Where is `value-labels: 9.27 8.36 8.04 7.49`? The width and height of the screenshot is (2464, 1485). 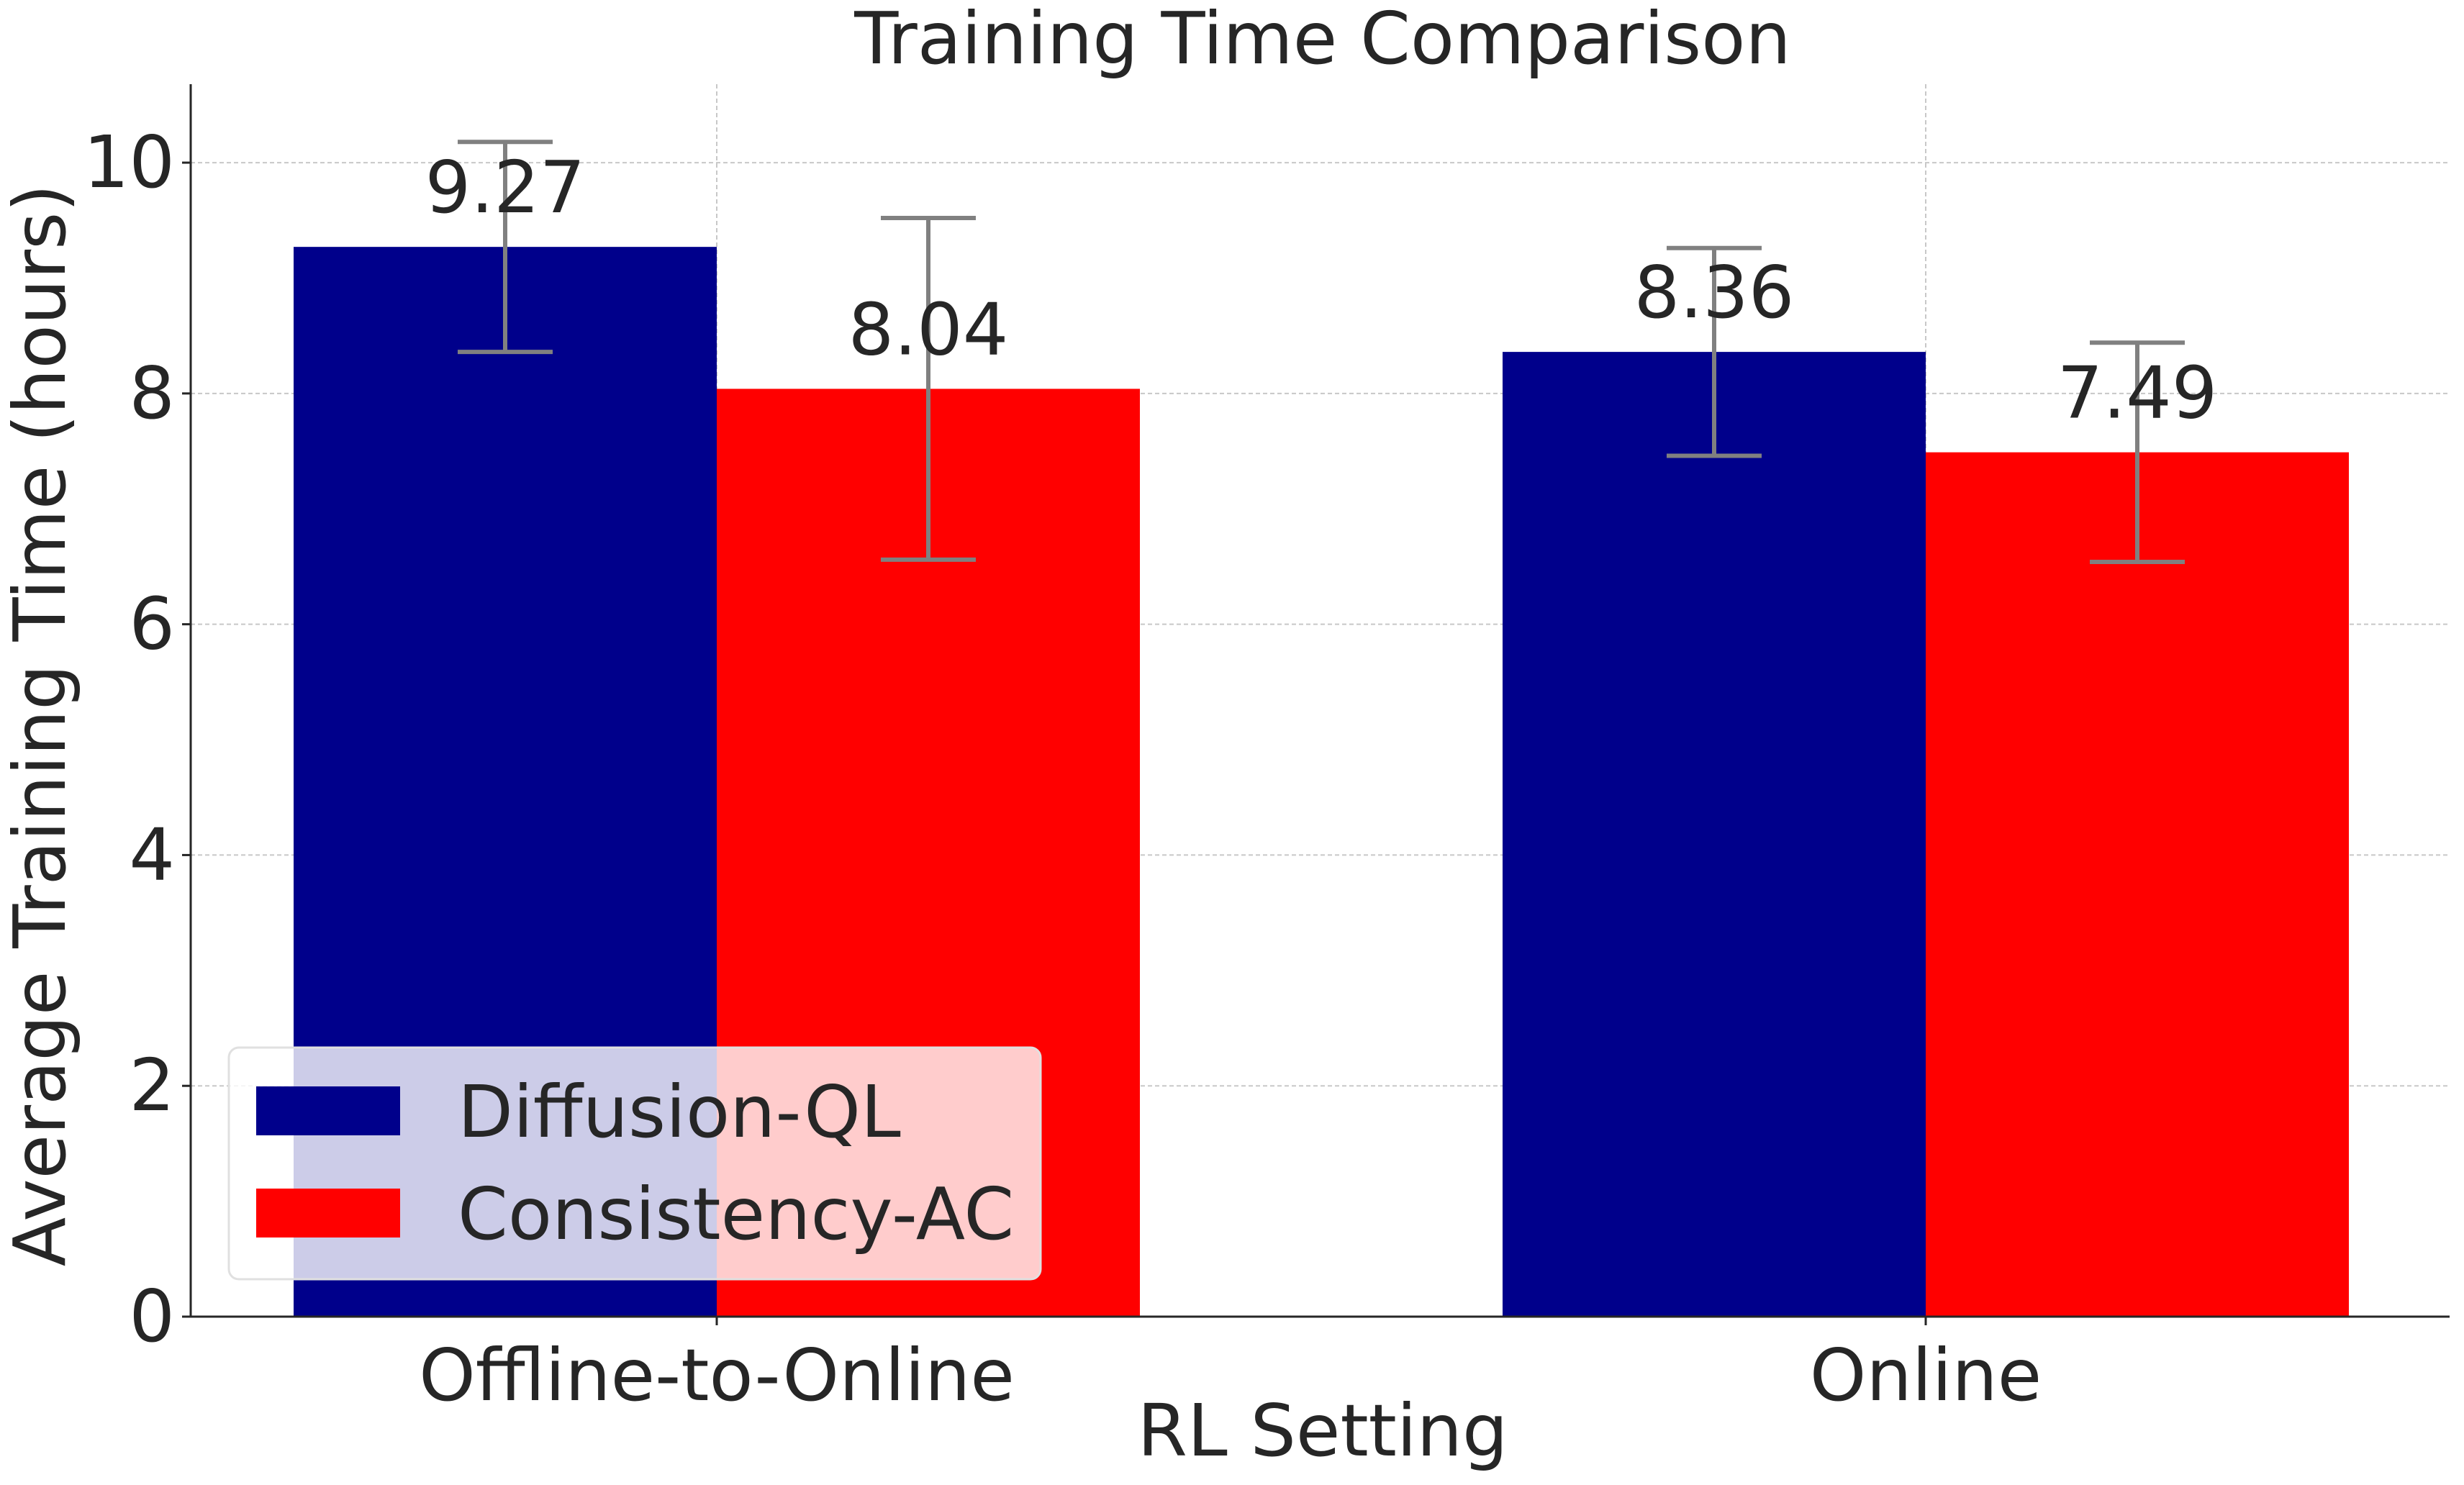
value-labels: 9.27 8.36 8.04 7.49 is located at coordinates (1321, 290).